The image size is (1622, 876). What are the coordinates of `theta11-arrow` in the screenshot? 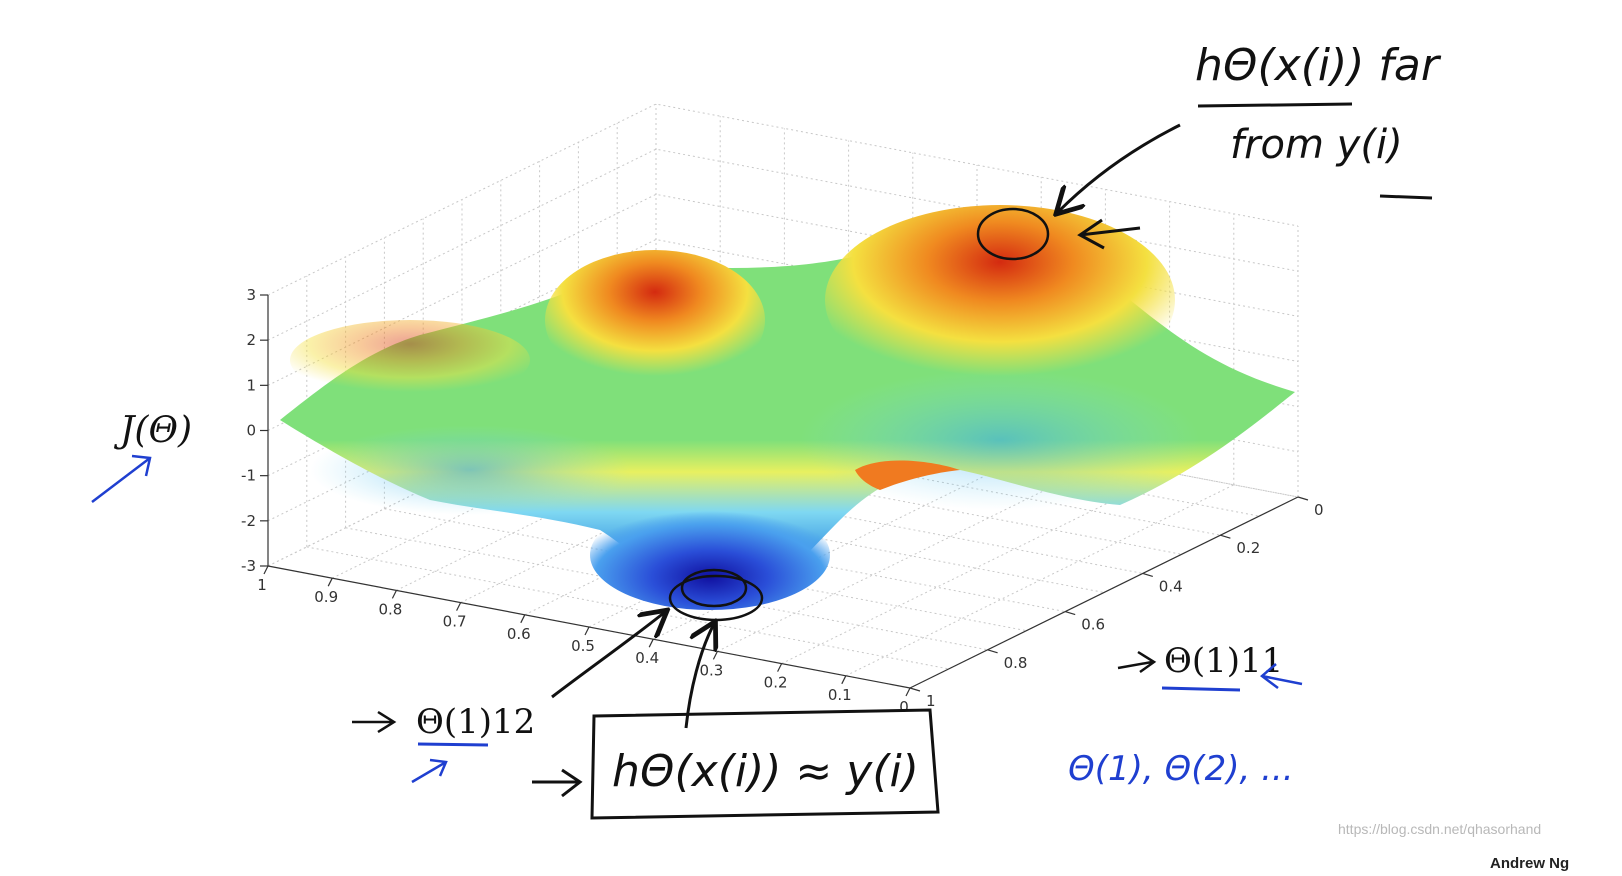 It's located at (1137, 662).